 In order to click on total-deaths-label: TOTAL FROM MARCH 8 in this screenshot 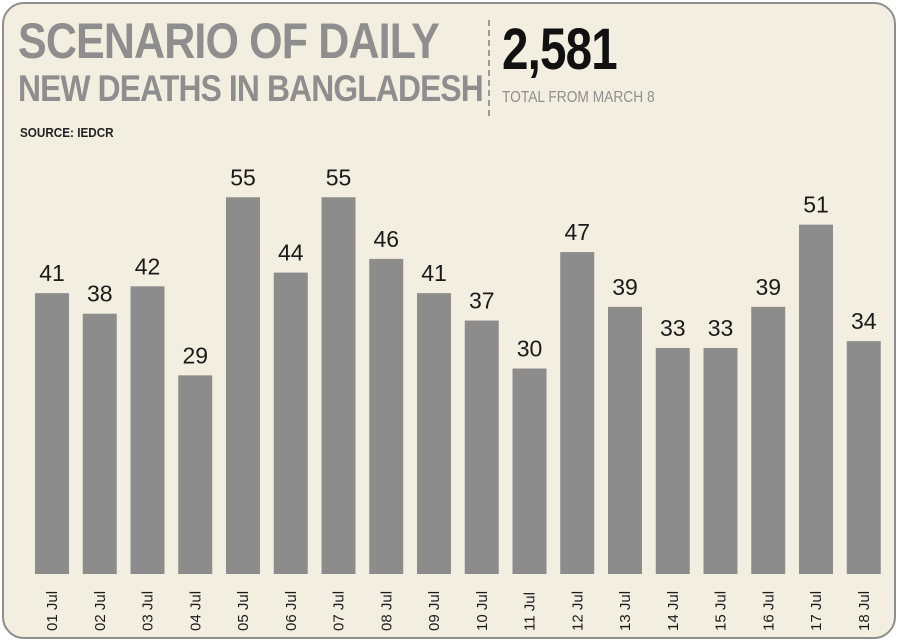, I will do `click(578, 97)`.